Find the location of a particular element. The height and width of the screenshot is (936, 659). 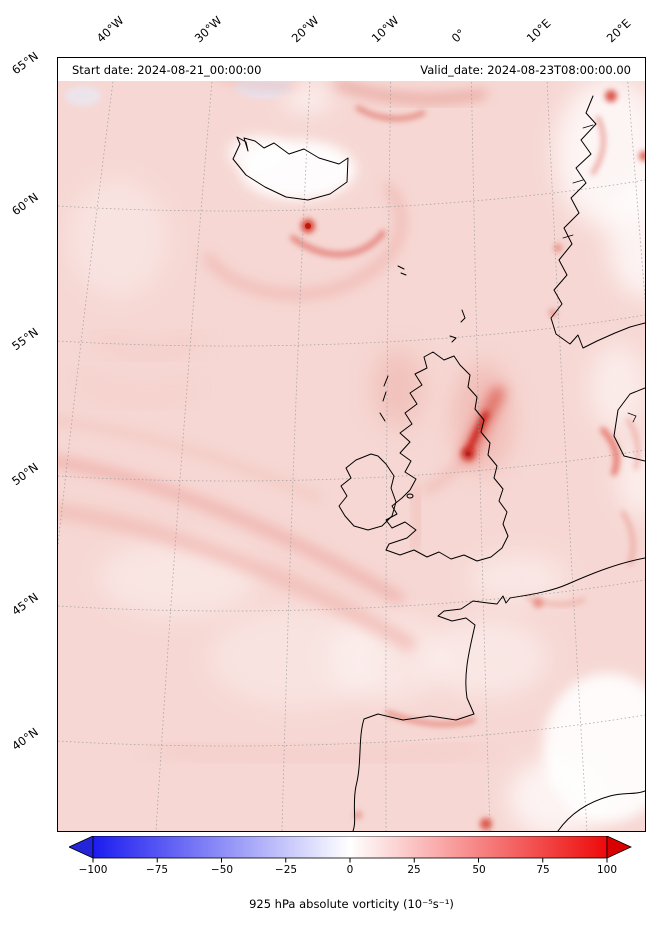

parallel-55N is located at coordinates (351, 330).